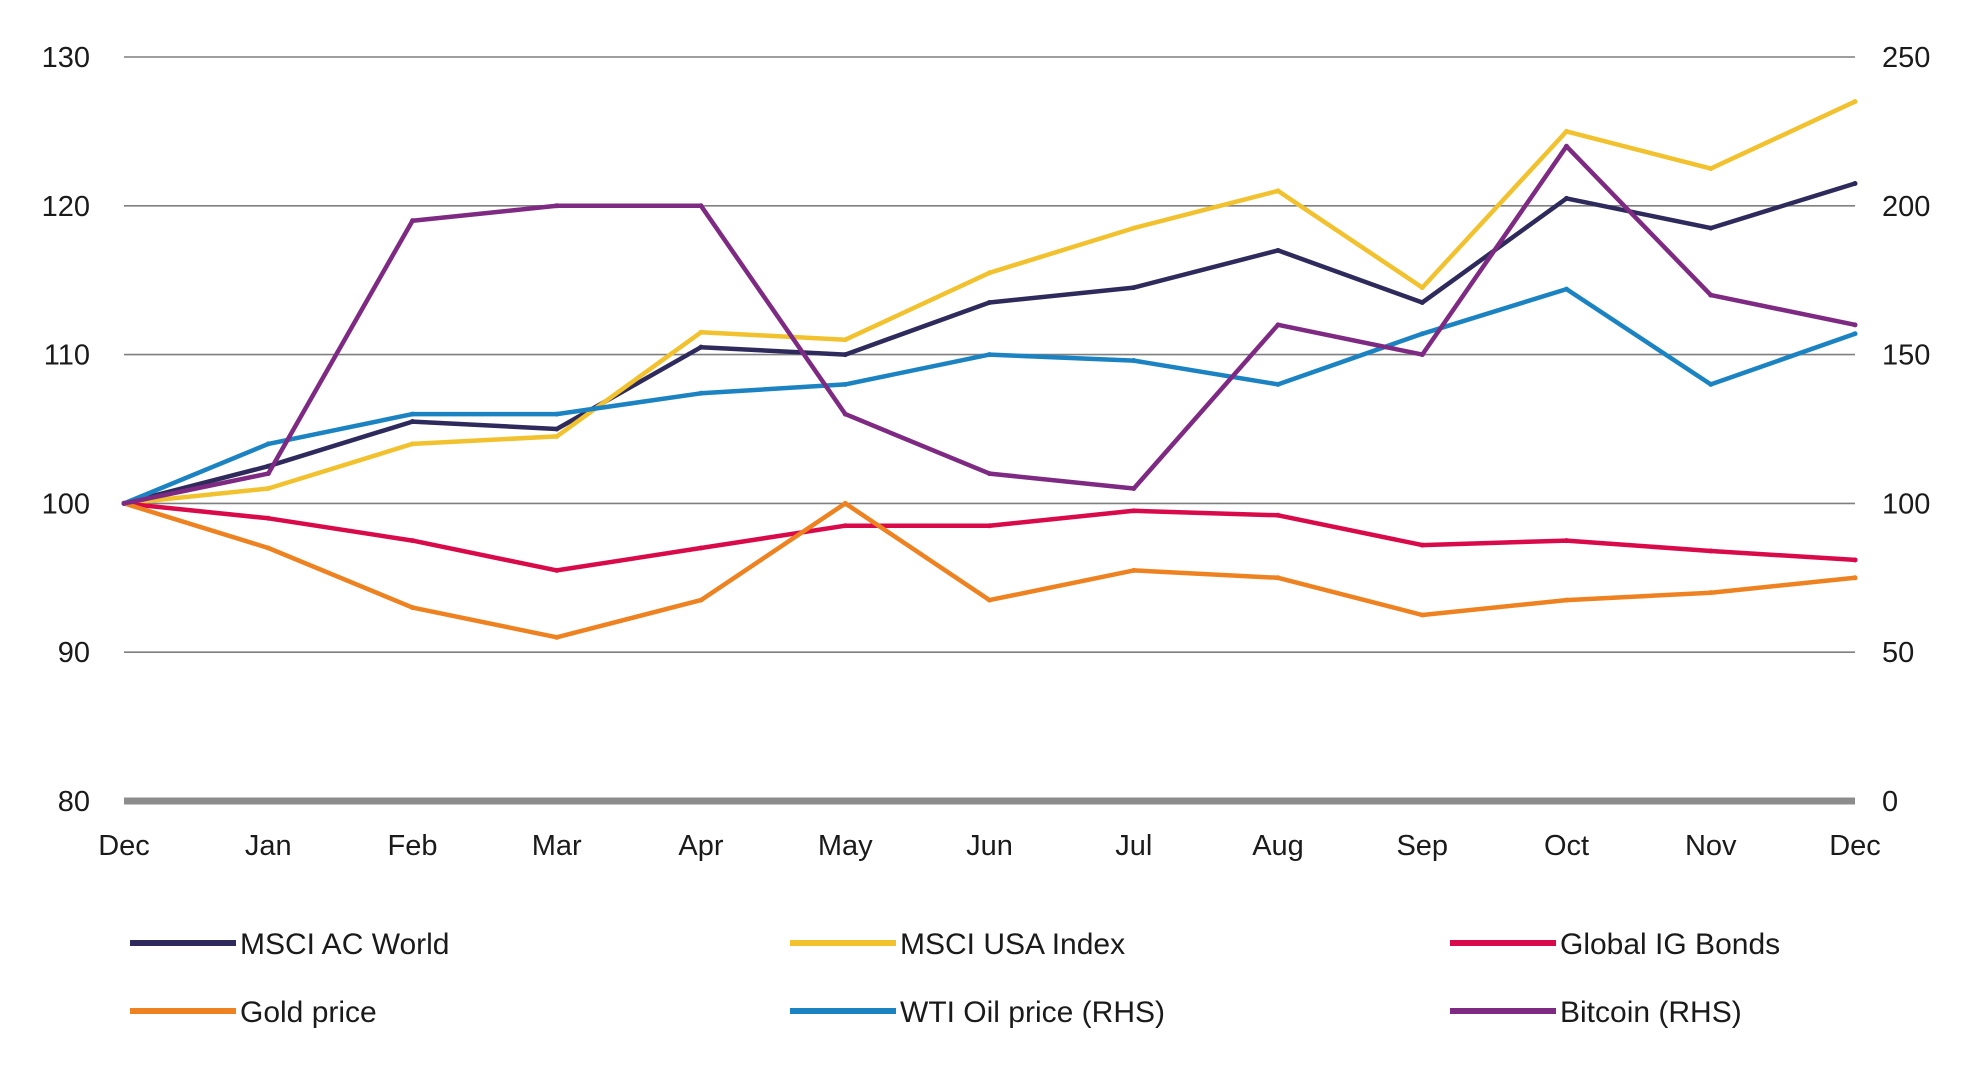 This screenshot has height=1075, width=1971. Describe the element at coordinates (700, 846) in the screenshot. I see `x-tick-label: Apr` at that location.